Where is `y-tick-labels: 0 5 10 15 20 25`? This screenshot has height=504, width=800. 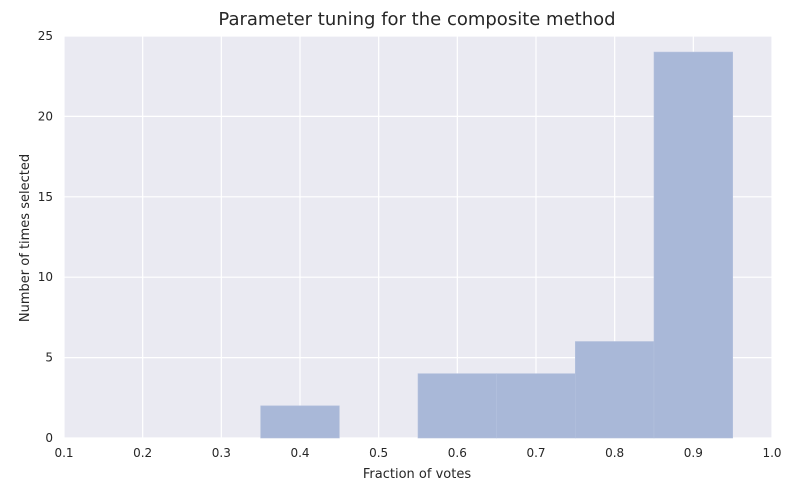 y-tick-labels: 0 5 10 15 20 25 is located at coordinates (45, 237).